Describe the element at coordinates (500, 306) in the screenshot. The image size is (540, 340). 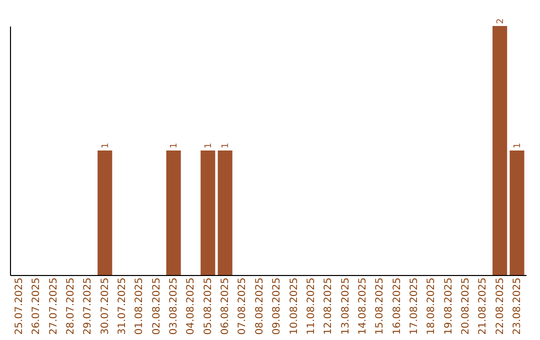
I see `x-tick-label: 22.08.2025` at that location.